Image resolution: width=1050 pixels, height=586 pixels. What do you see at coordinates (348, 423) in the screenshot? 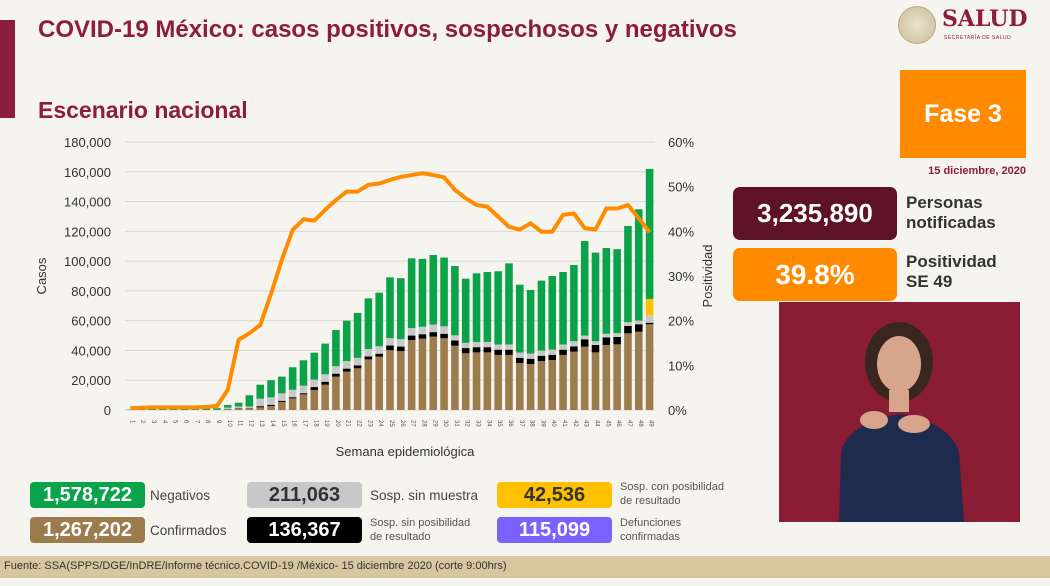
I see `x-tick-label: 21` at bounding box center [348, 423].